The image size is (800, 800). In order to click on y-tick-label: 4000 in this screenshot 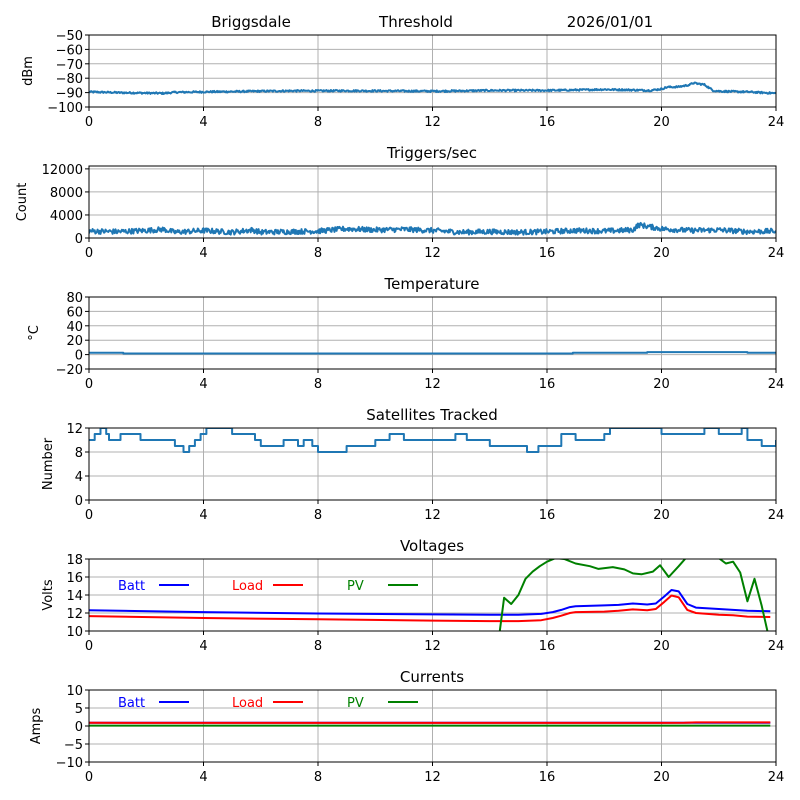, I will do `click(66, 216)`.